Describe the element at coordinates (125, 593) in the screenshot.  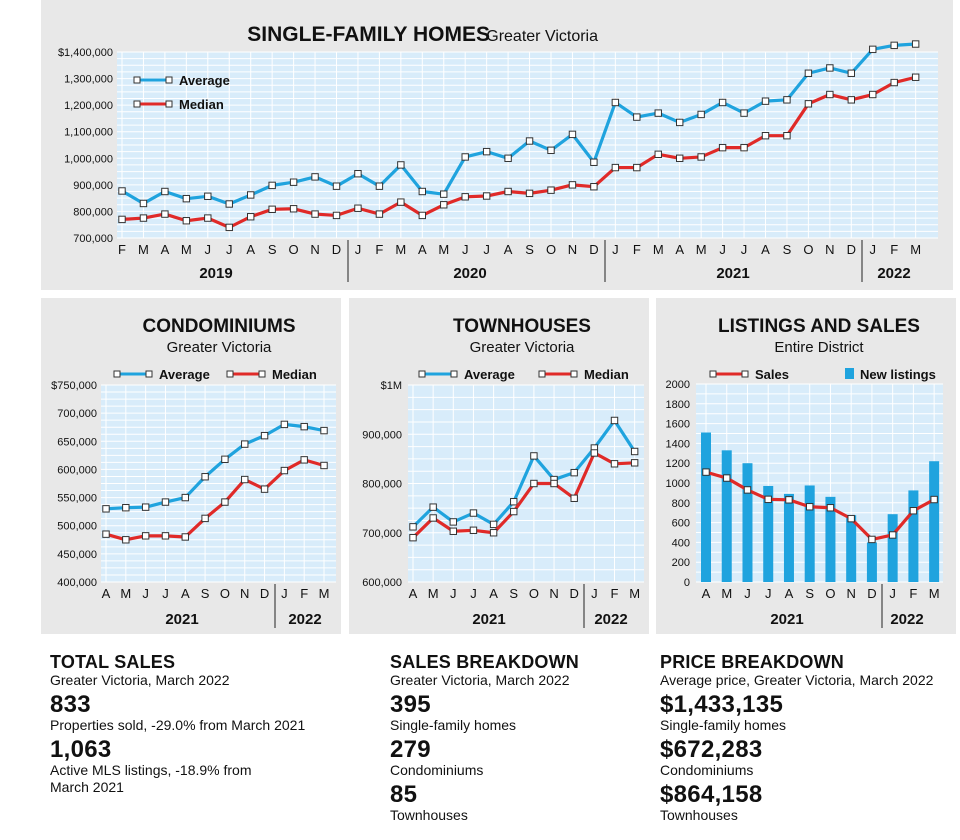
I see `condo-xtick-label: M` at that location.